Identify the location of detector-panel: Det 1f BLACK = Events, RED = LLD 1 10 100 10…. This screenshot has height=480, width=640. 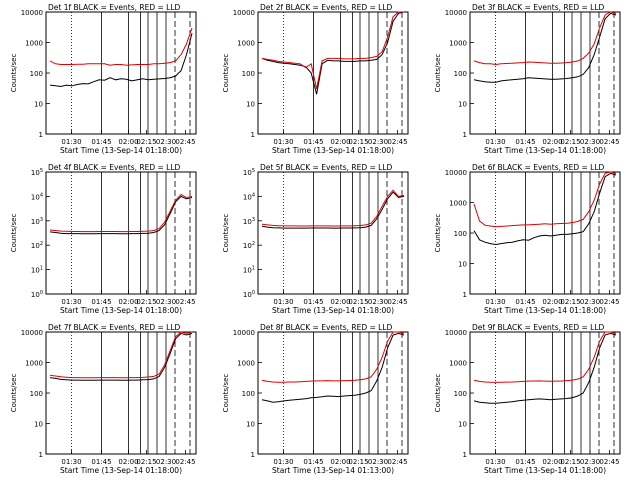
(103, 79).